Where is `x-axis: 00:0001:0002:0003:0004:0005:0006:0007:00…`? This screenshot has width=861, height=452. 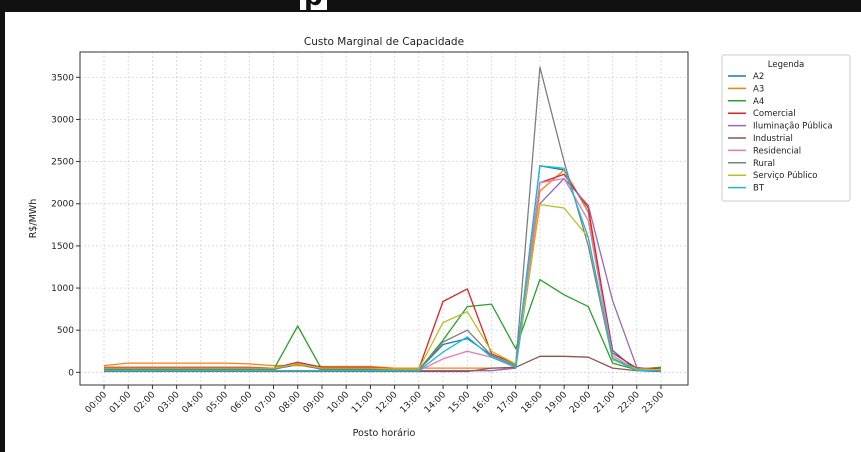 x-axis: 00:0001:0002:0003:0004:0005:0006:0007:00… is located at coordinates (375, 400).